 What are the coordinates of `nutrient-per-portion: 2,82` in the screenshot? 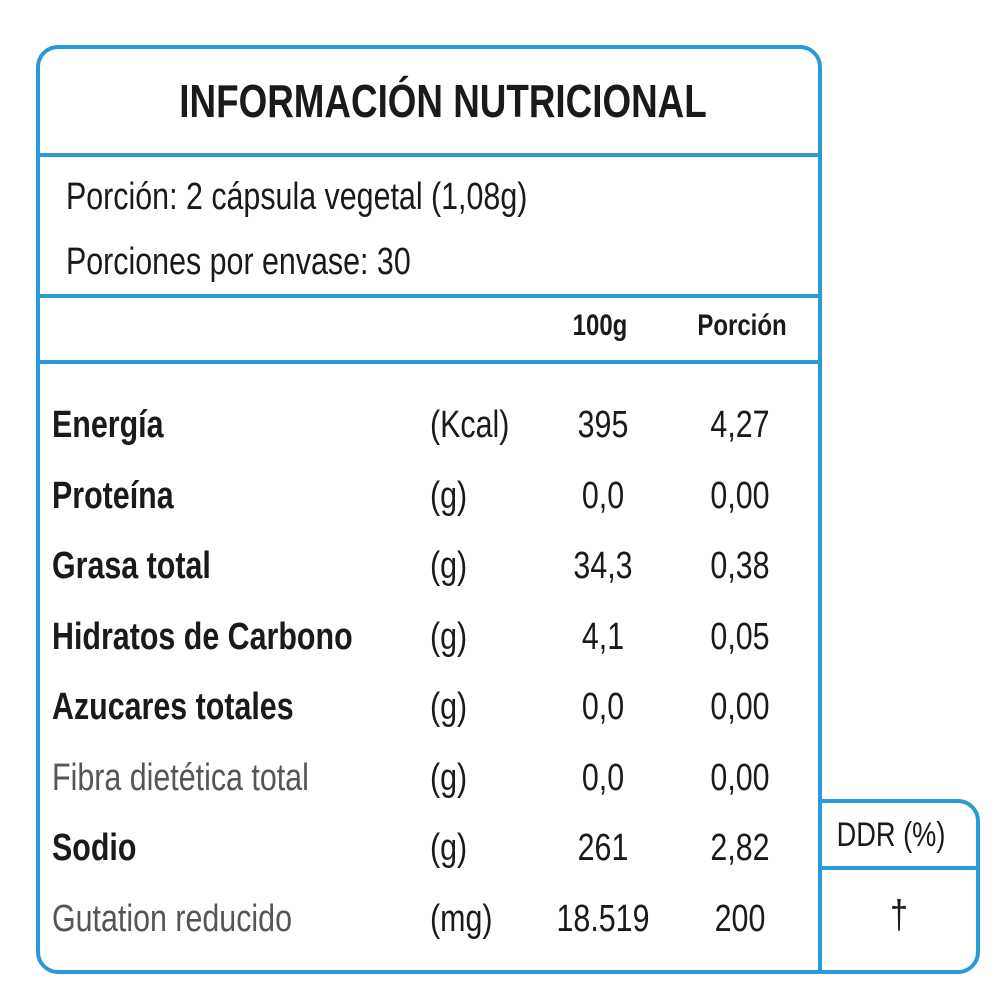 It's located at (740, 848).